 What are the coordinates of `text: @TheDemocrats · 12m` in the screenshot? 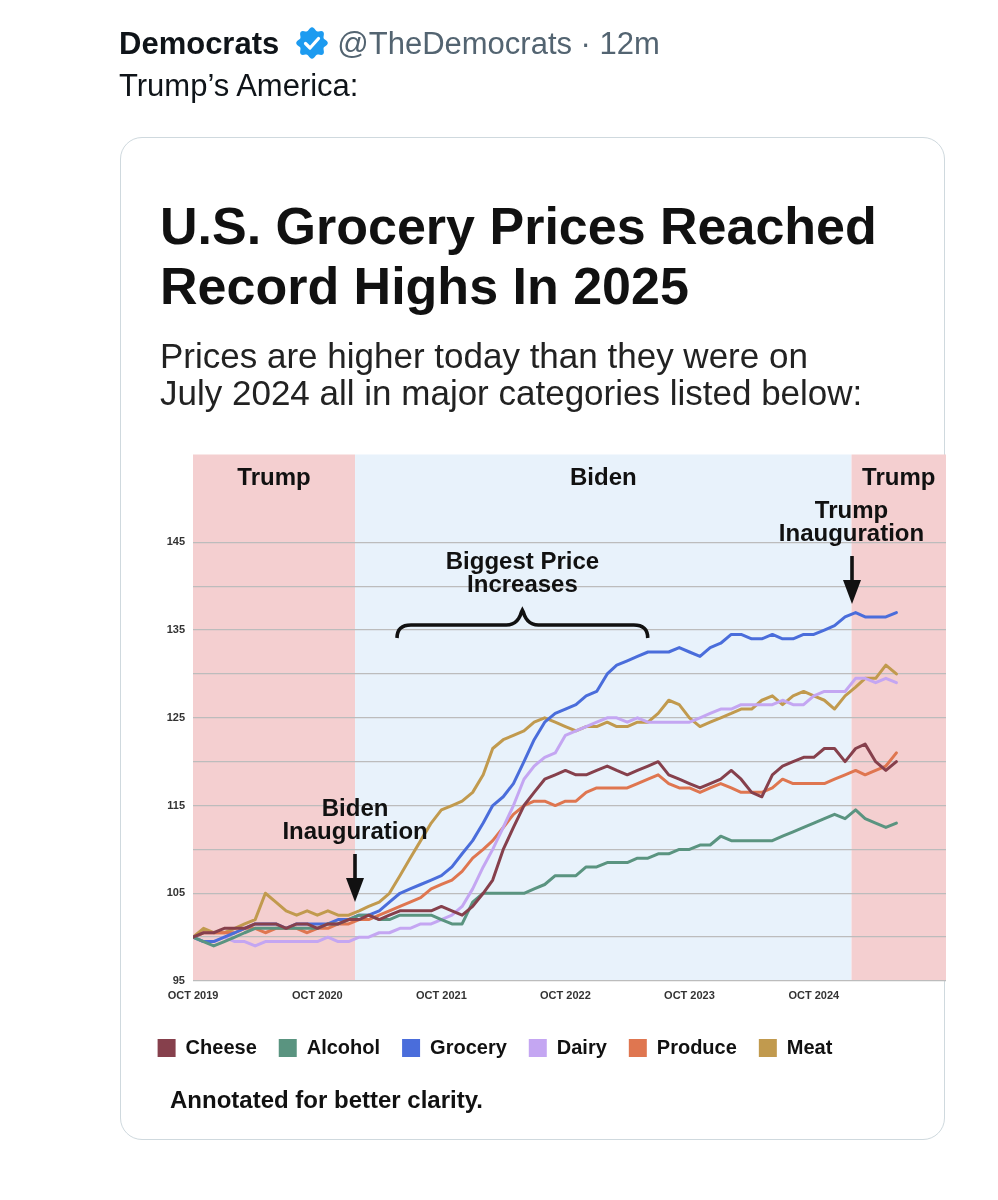 It's located at (498, 43).